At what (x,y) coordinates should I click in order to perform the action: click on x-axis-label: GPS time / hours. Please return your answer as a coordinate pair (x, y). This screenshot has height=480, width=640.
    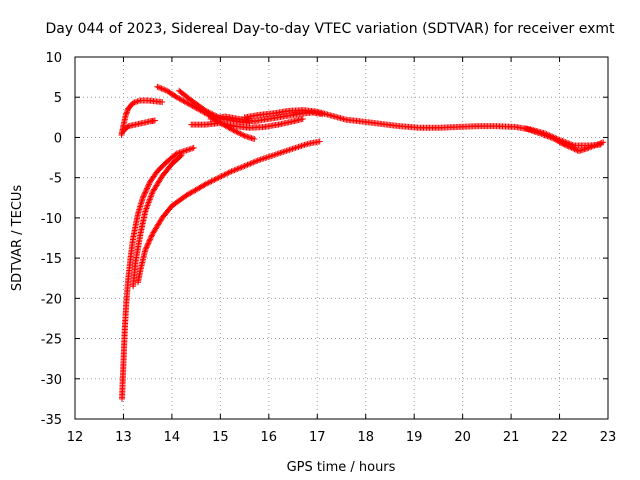
    Looking at the image, I should click on (341, 467).